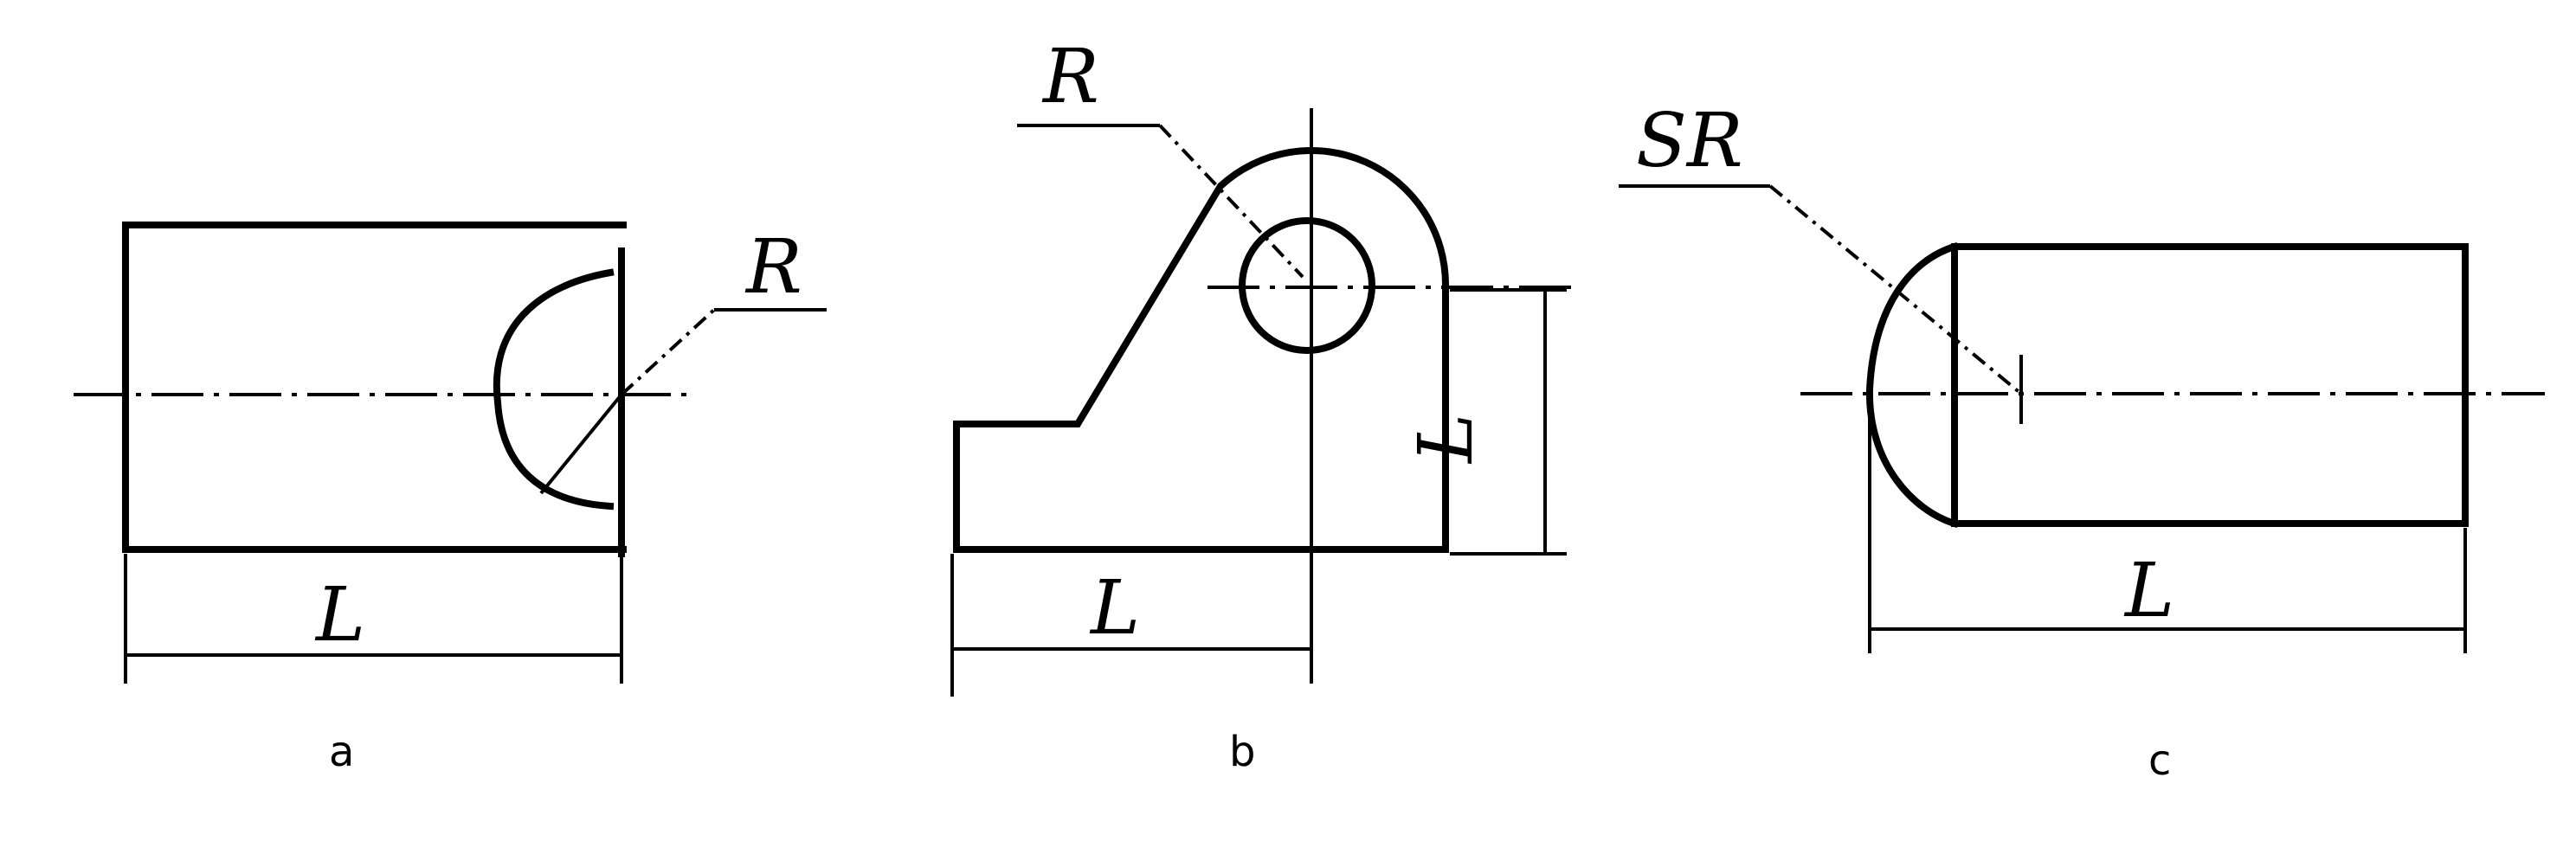  Describe the element at coordinates (374, 387) in the screenshot. I see `figure-a-outline` at that location.